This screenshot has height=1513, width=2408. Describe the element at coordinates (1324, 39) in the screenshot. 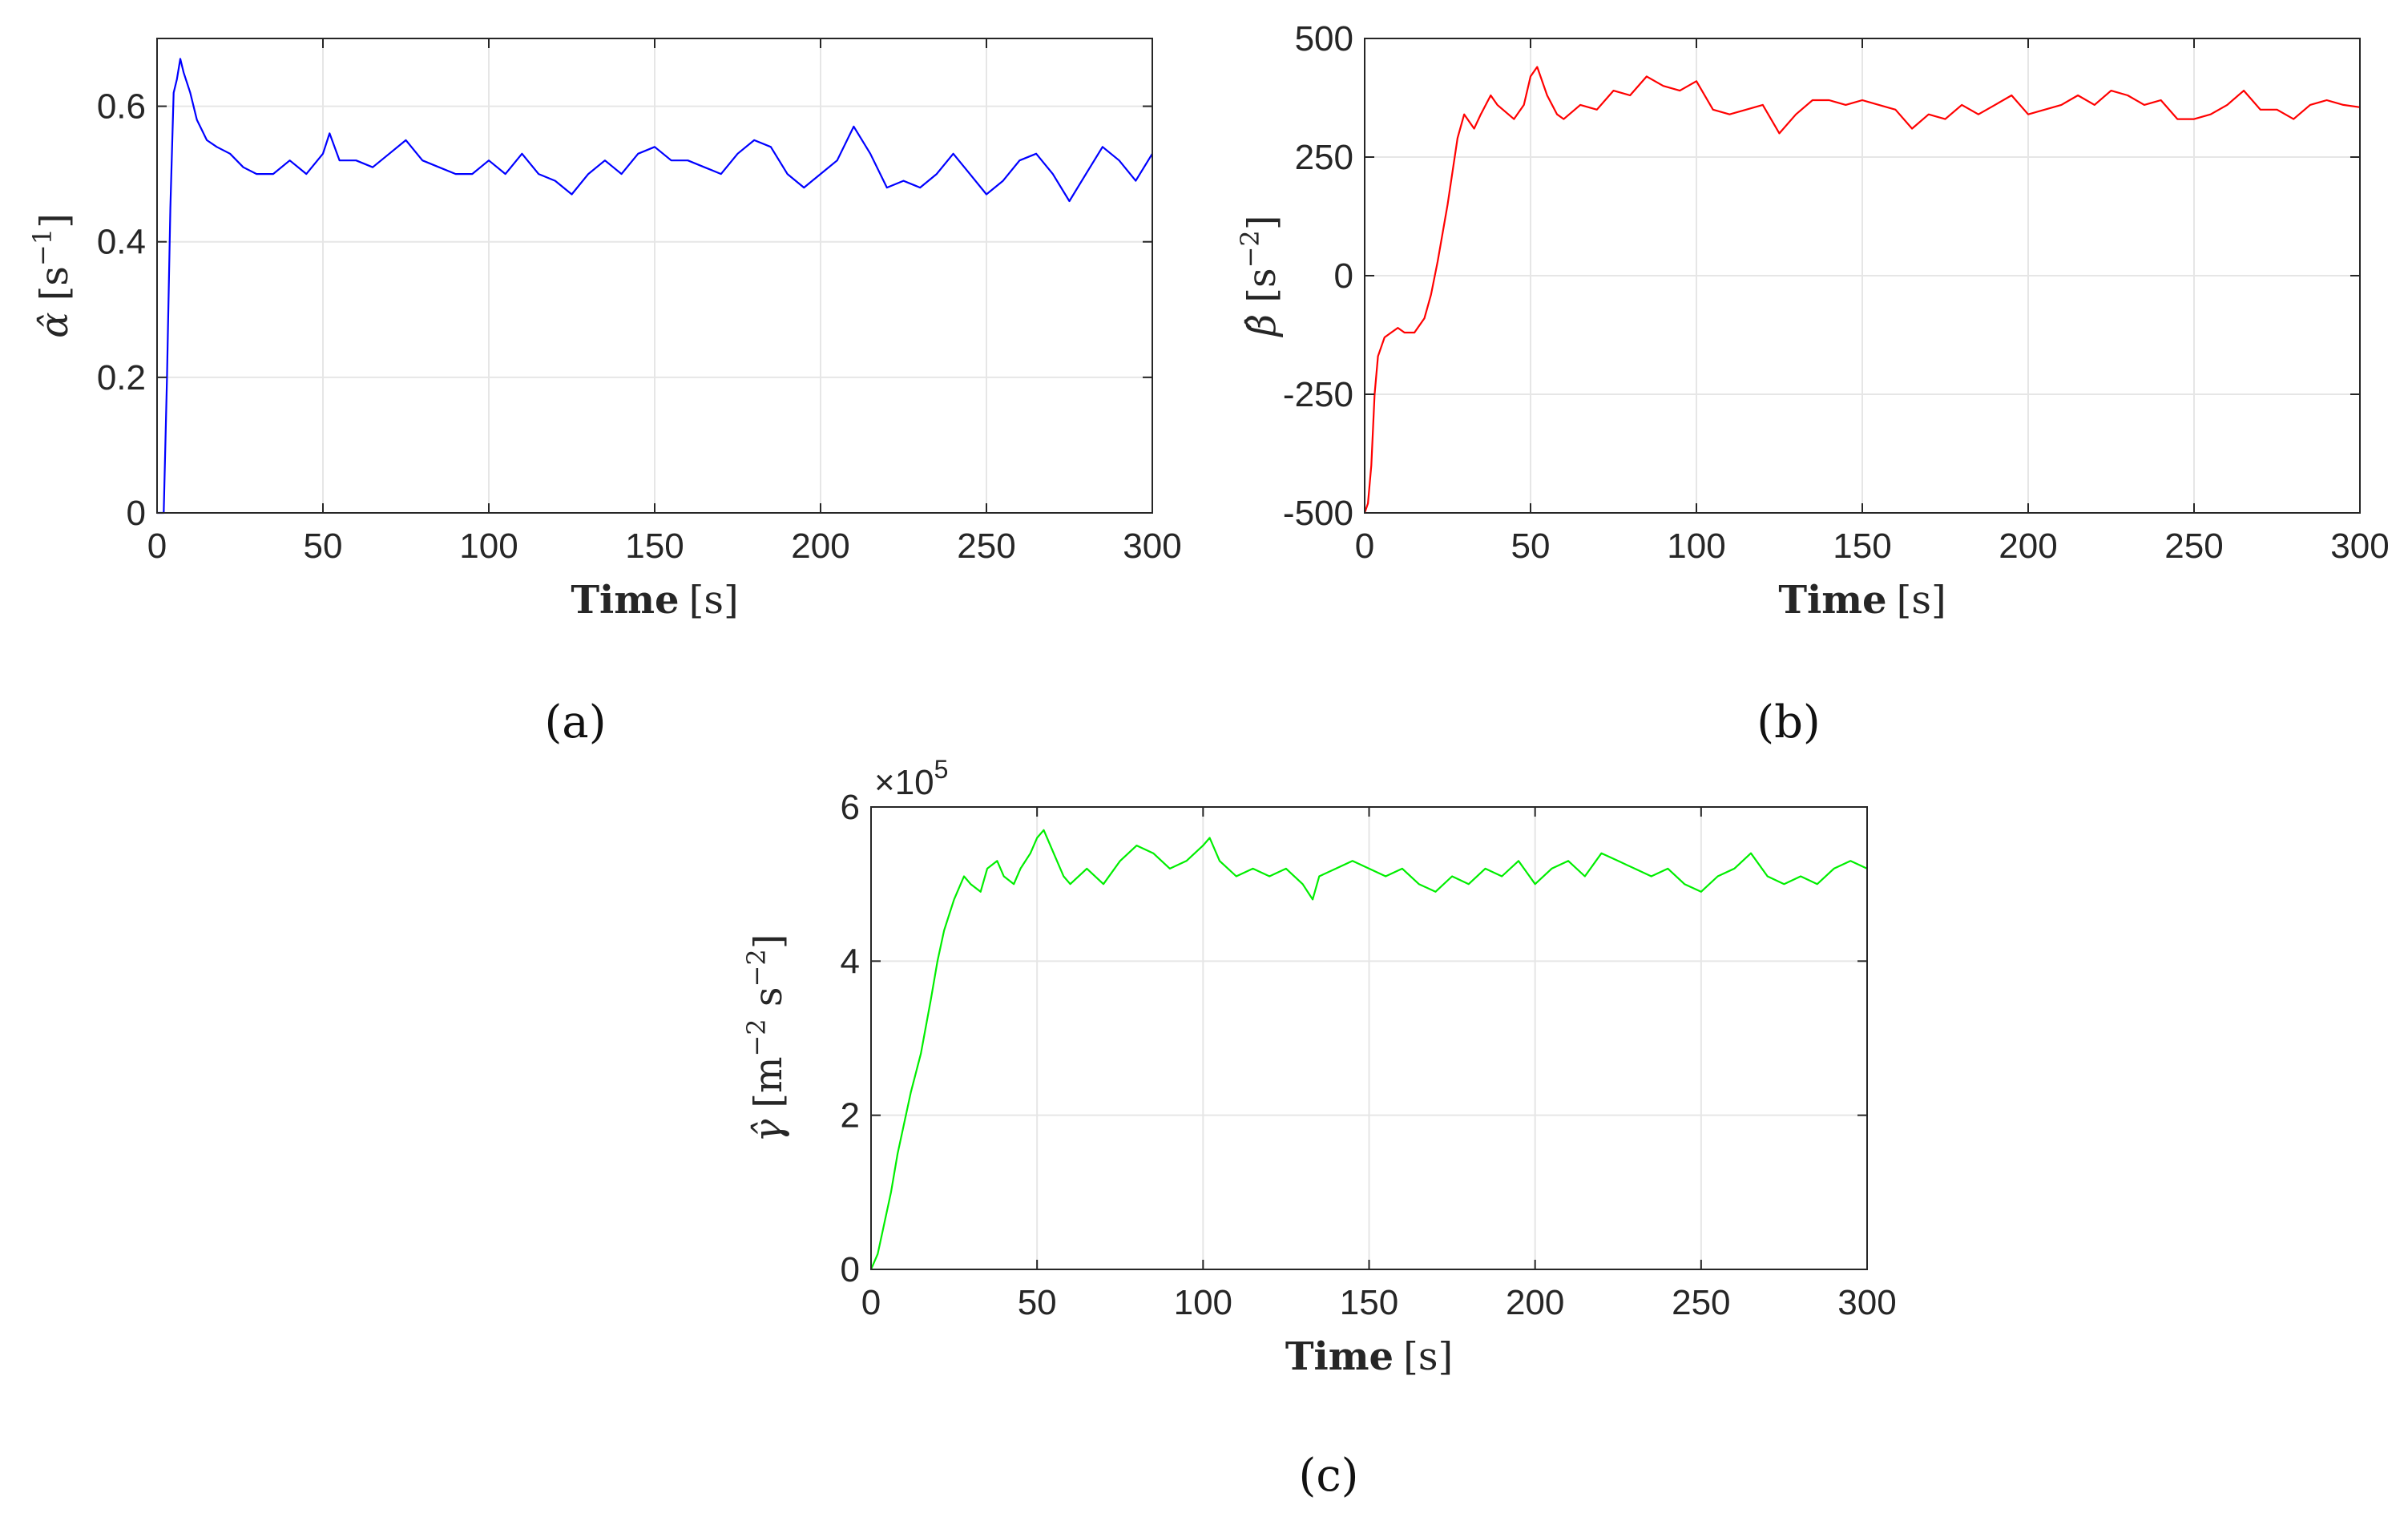

I see `y-tick-label: 500` at that location.